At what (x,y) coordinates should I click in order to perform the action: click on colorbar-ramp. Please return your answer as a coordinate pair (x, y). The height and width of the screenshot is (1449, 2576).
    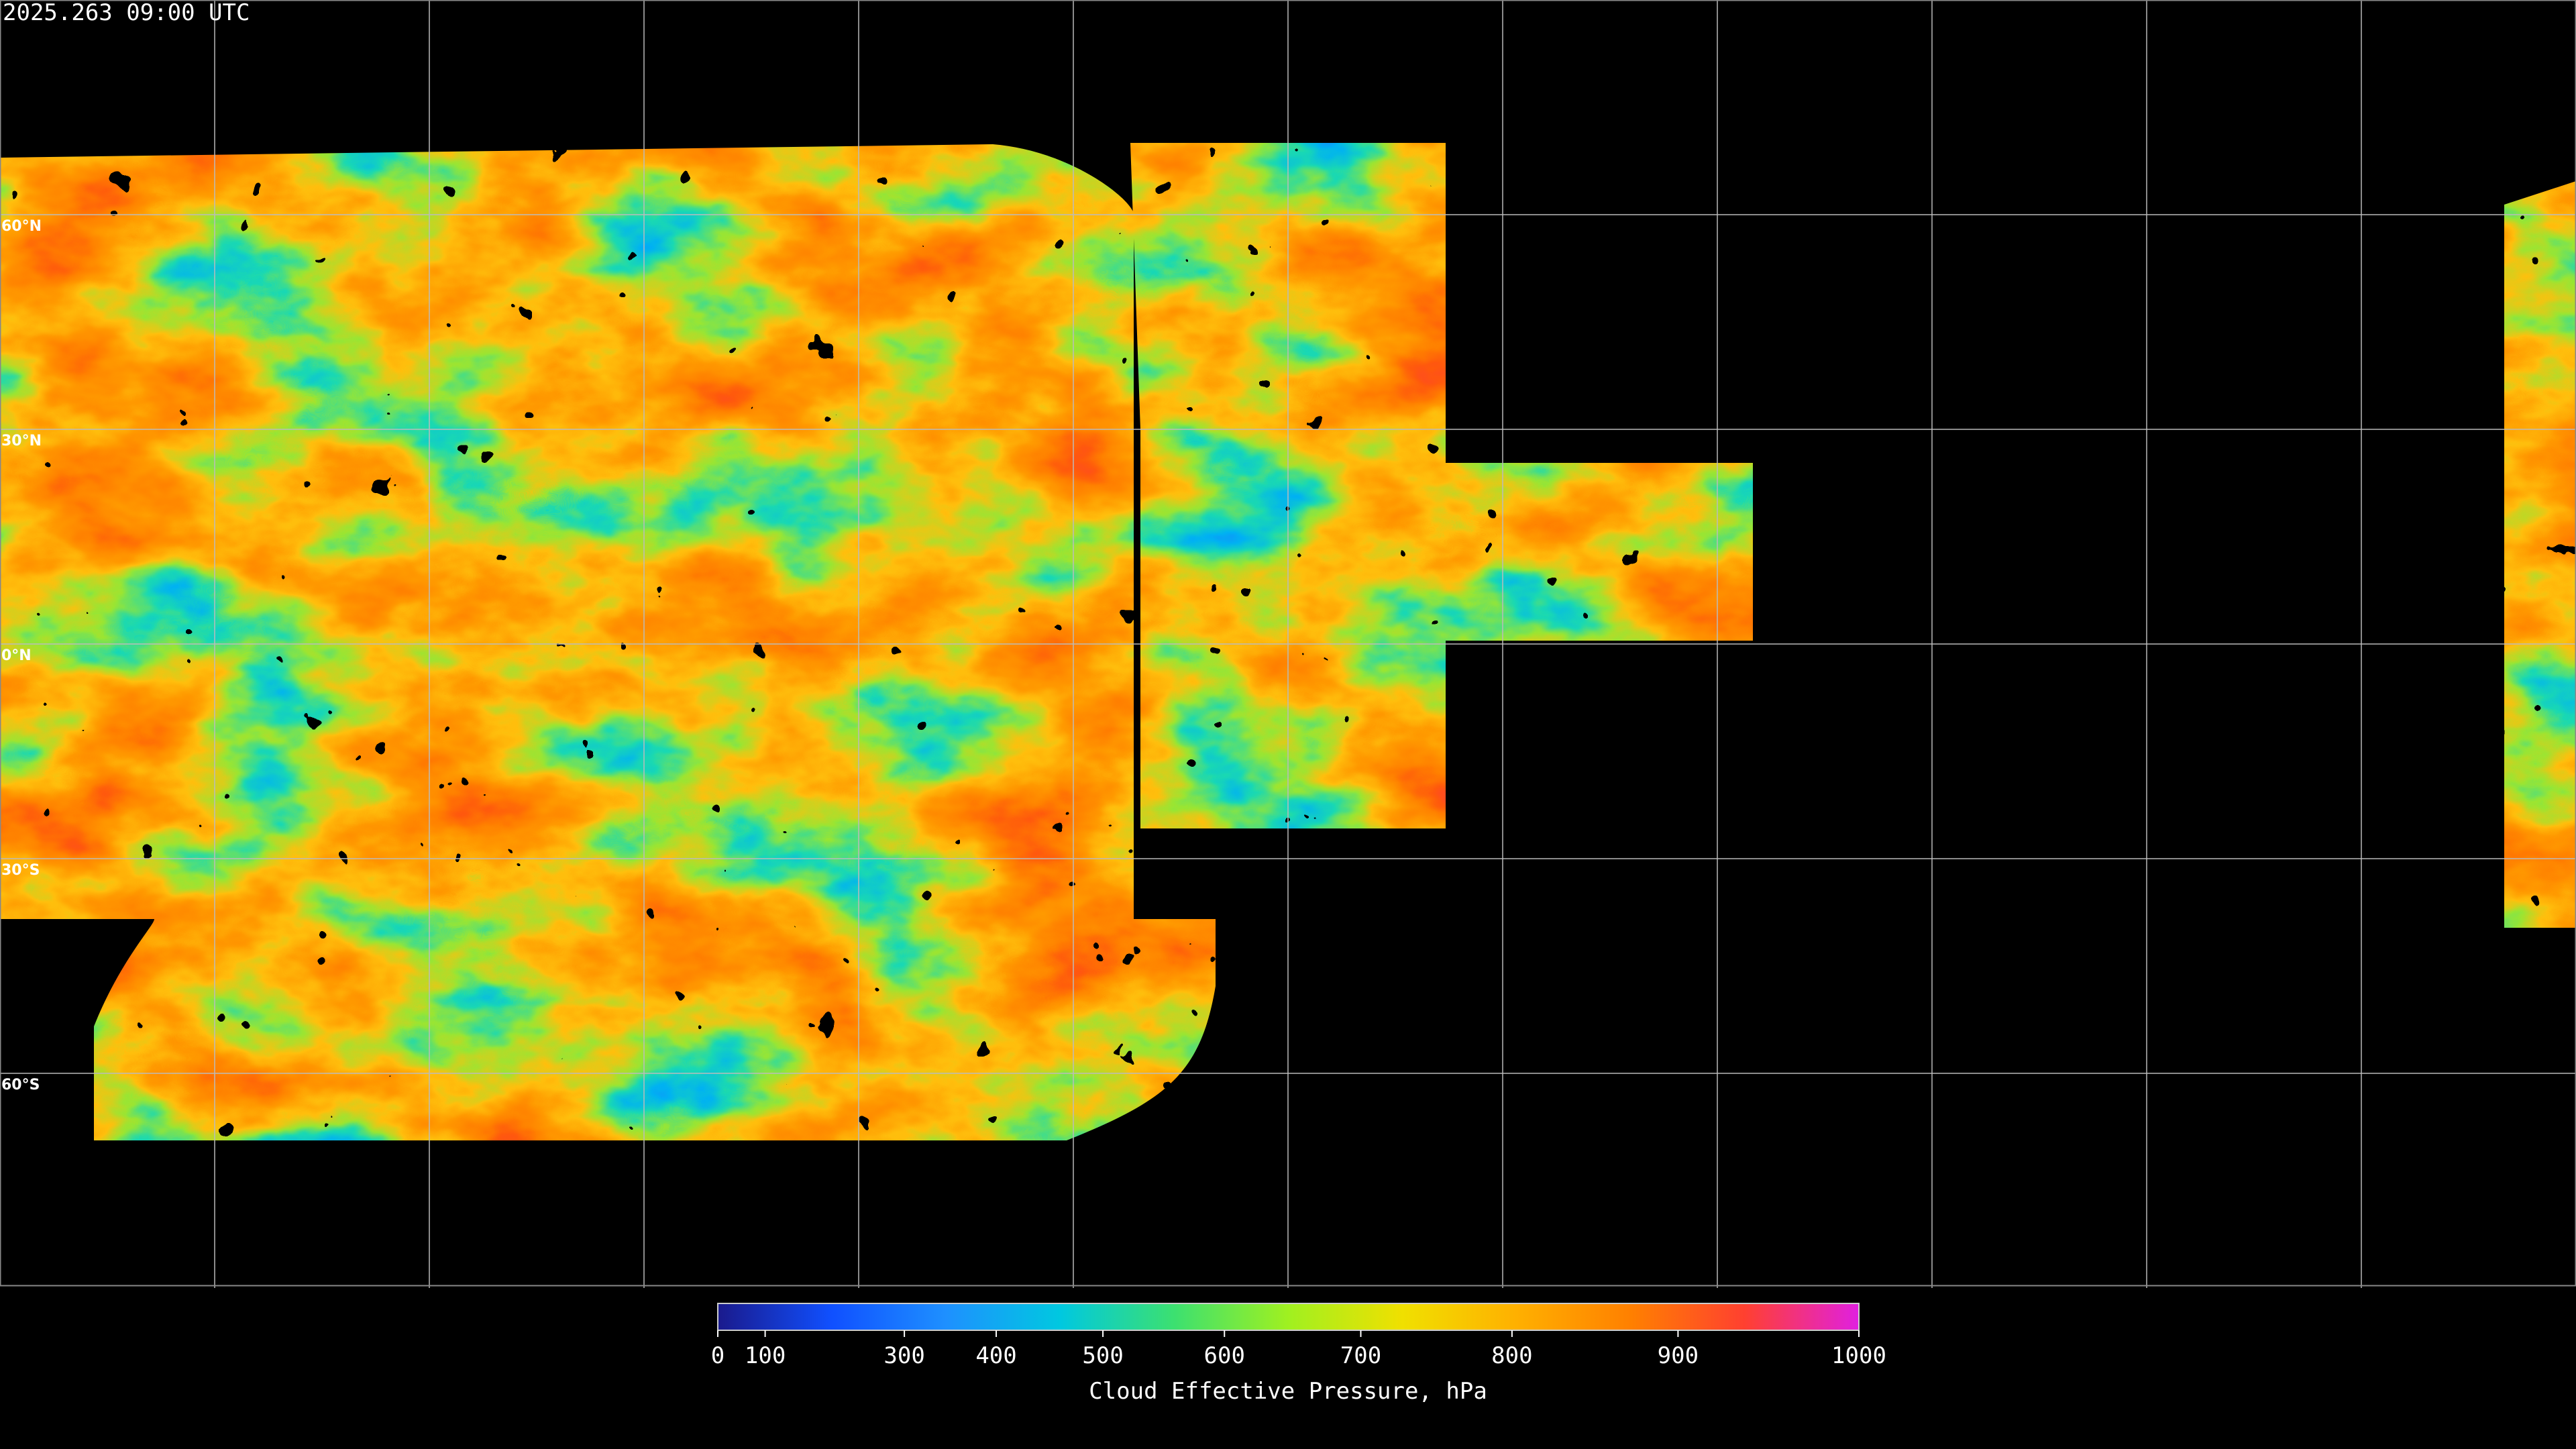
    Looking at the image, I should click on (1288, 1317).